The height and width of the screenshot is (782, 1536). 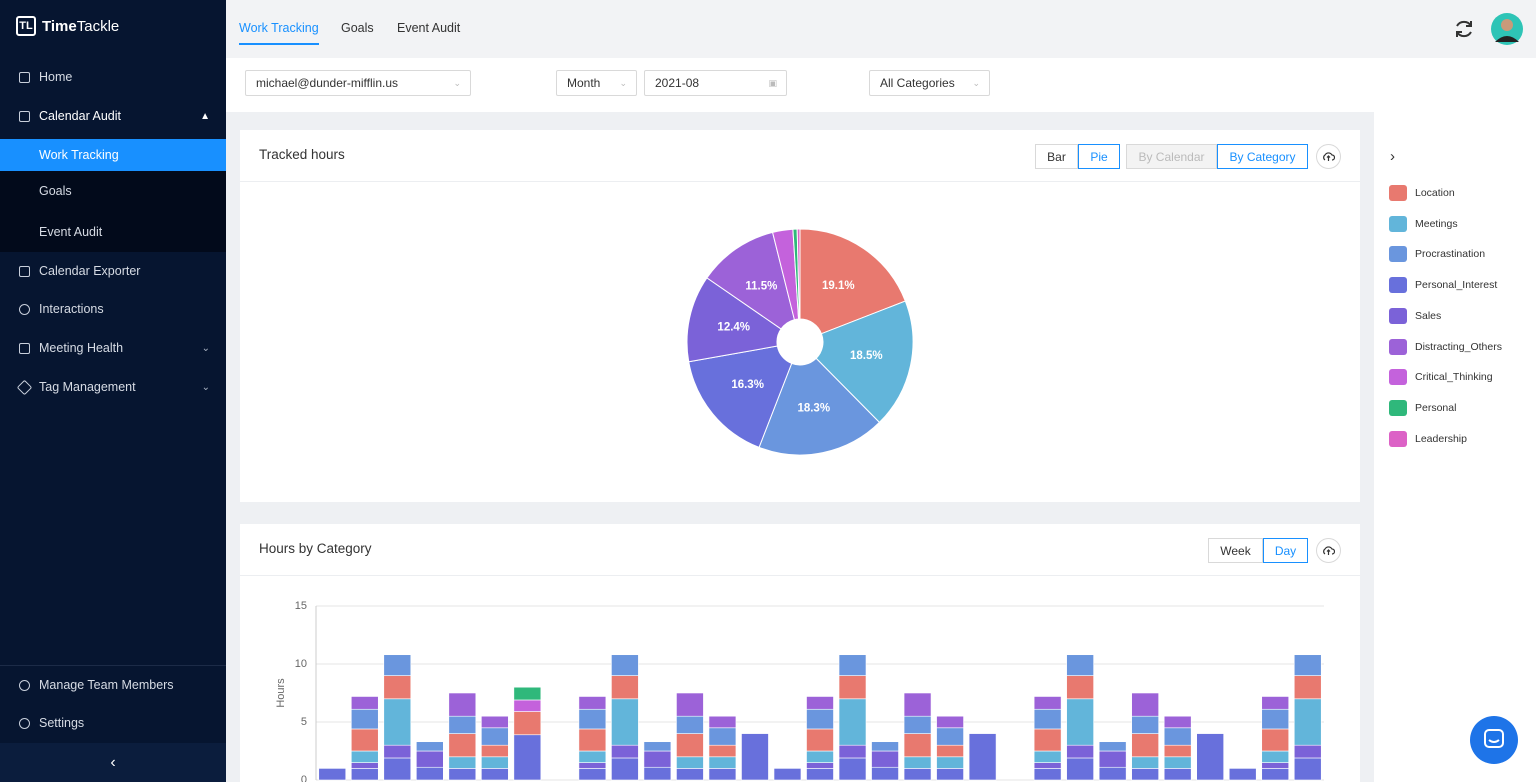 I want to click on refresh-icon, so click(x=1464, y=29).